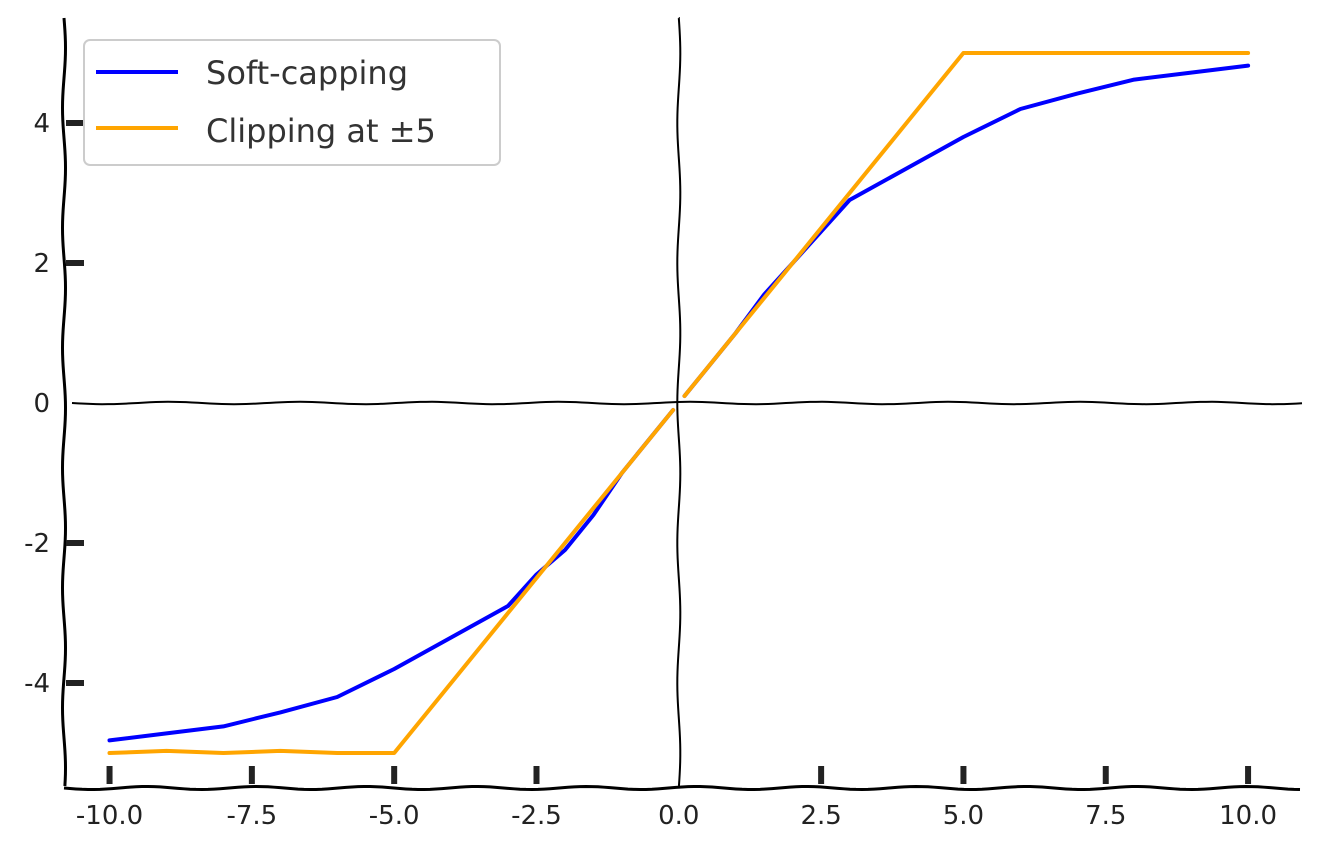 This screenshot has width=1323, height=852. I want to click on x-tick-label: 7.5, so click(1105, 816).